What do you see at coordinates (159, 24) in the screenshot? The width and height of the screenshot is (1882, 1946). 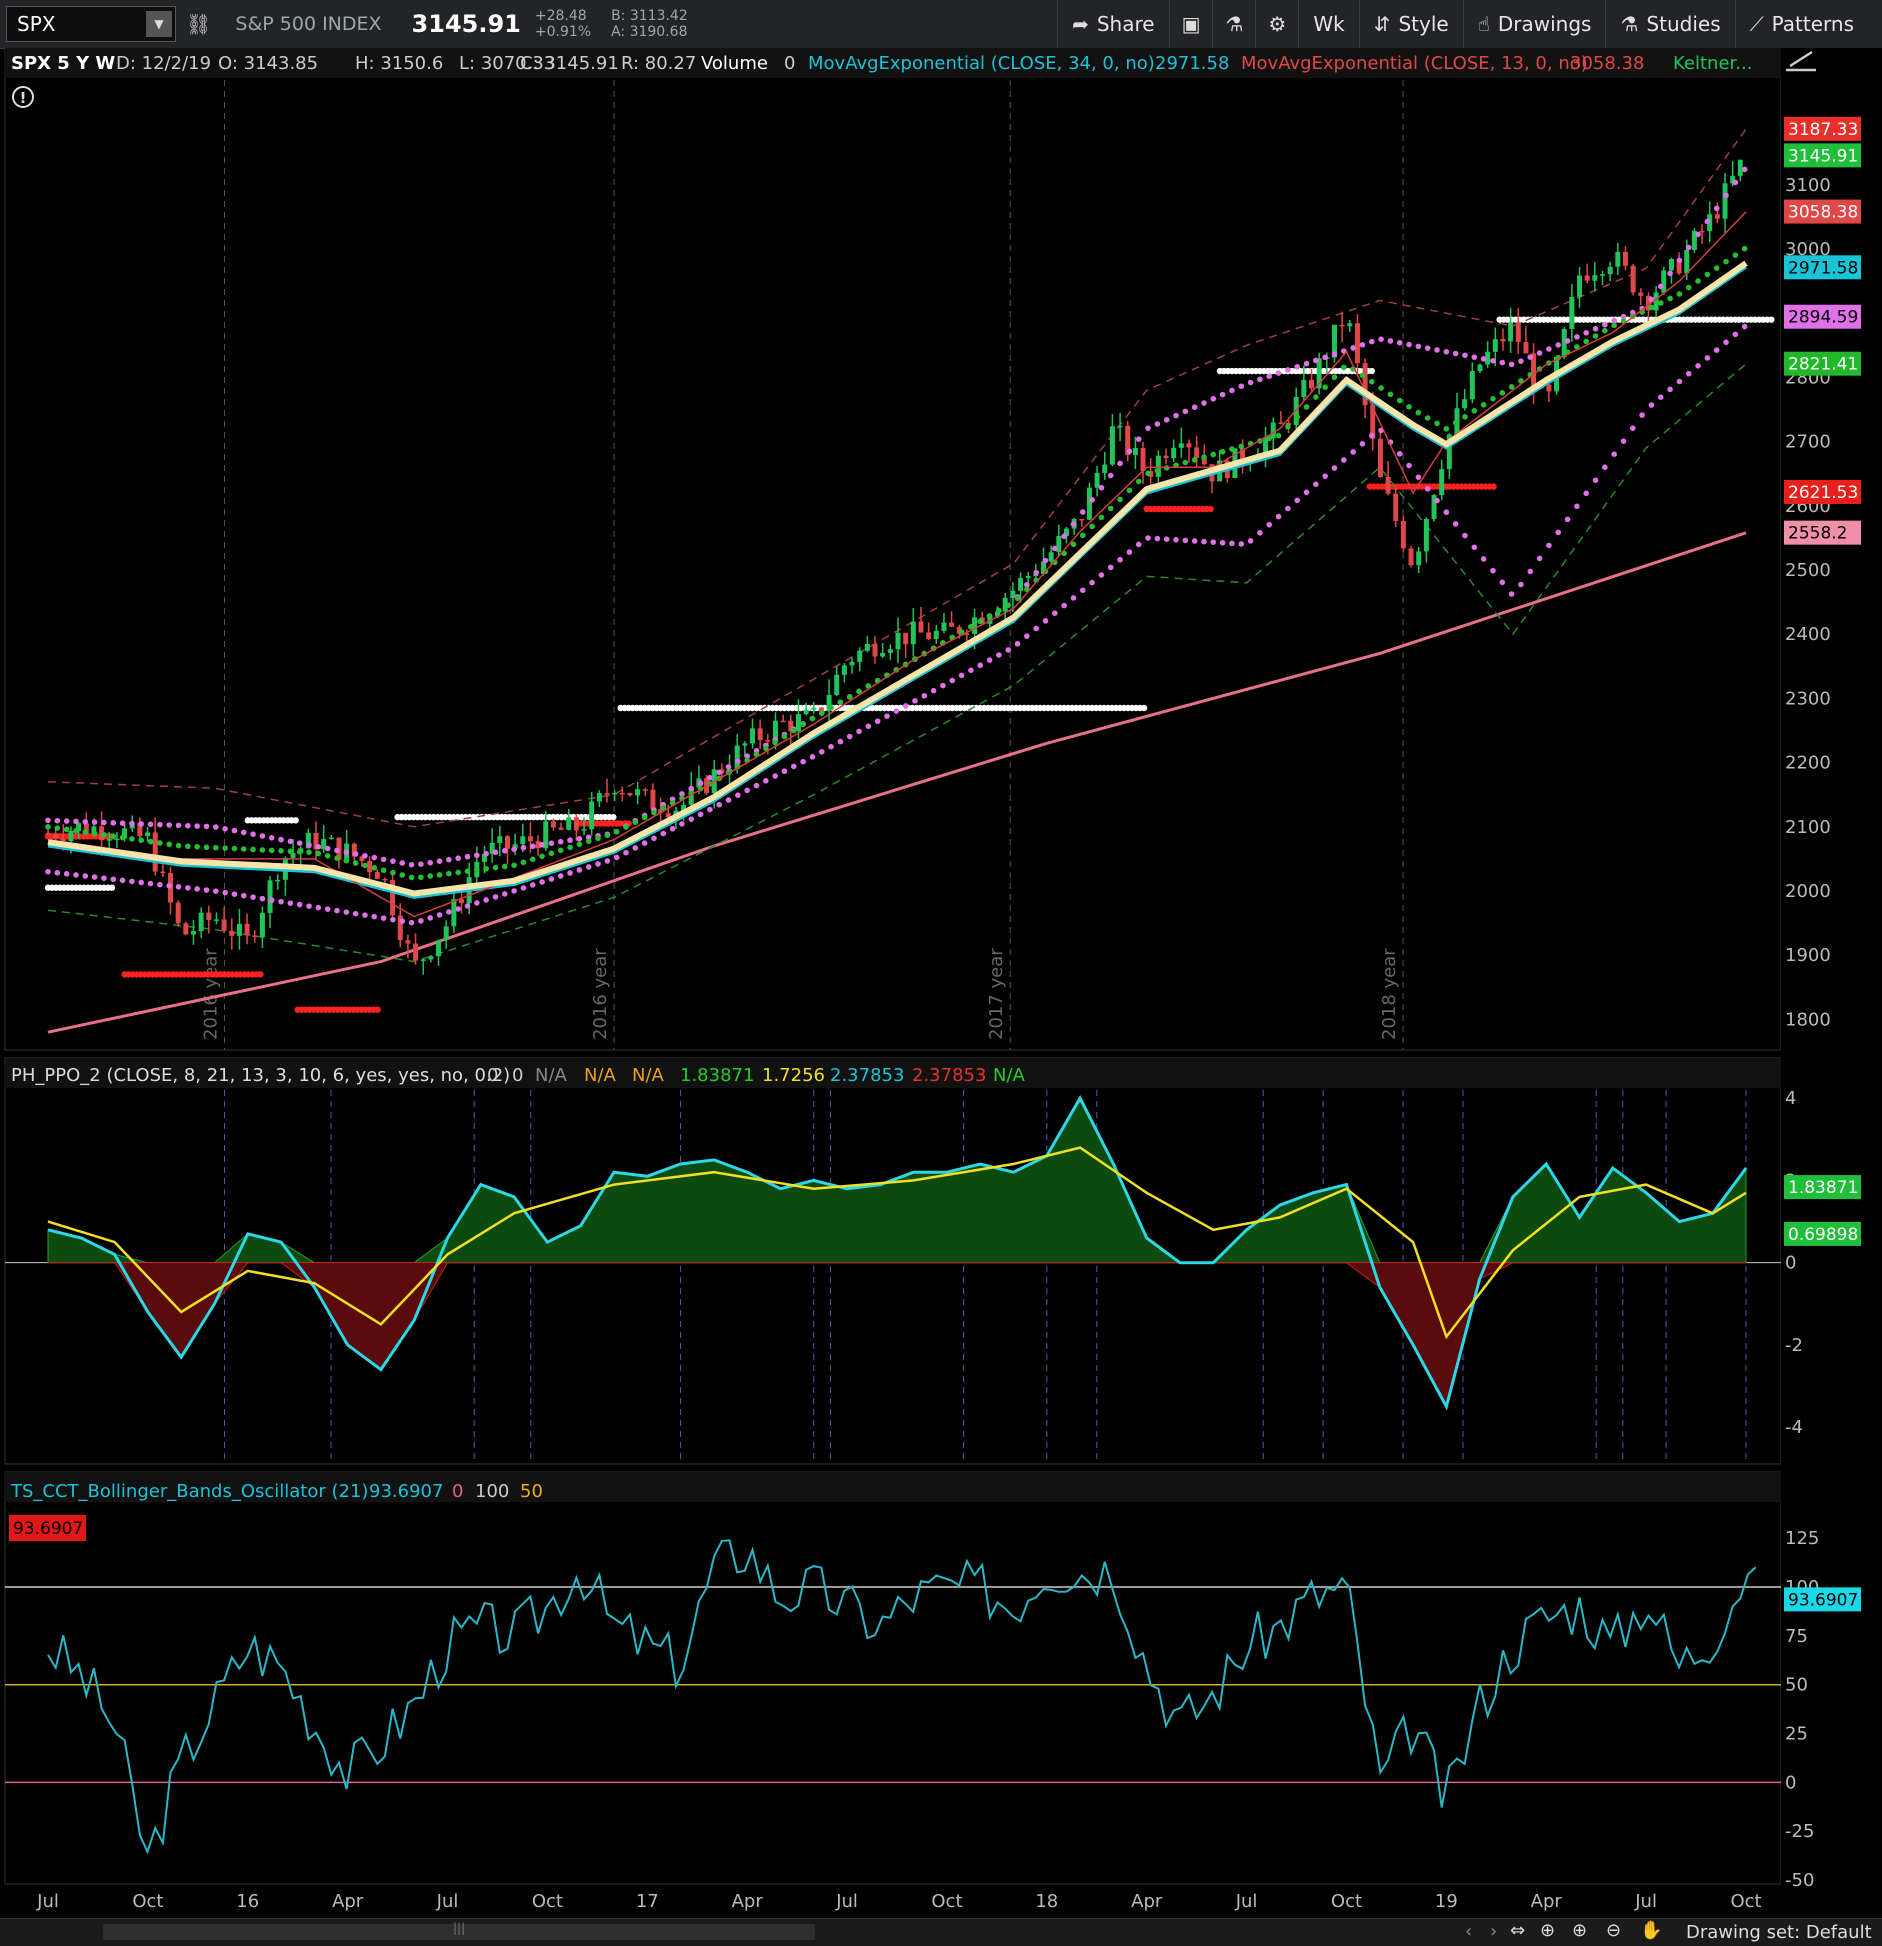 I see `chevron-down-icon: ▼` at bounding box center [159, 24].